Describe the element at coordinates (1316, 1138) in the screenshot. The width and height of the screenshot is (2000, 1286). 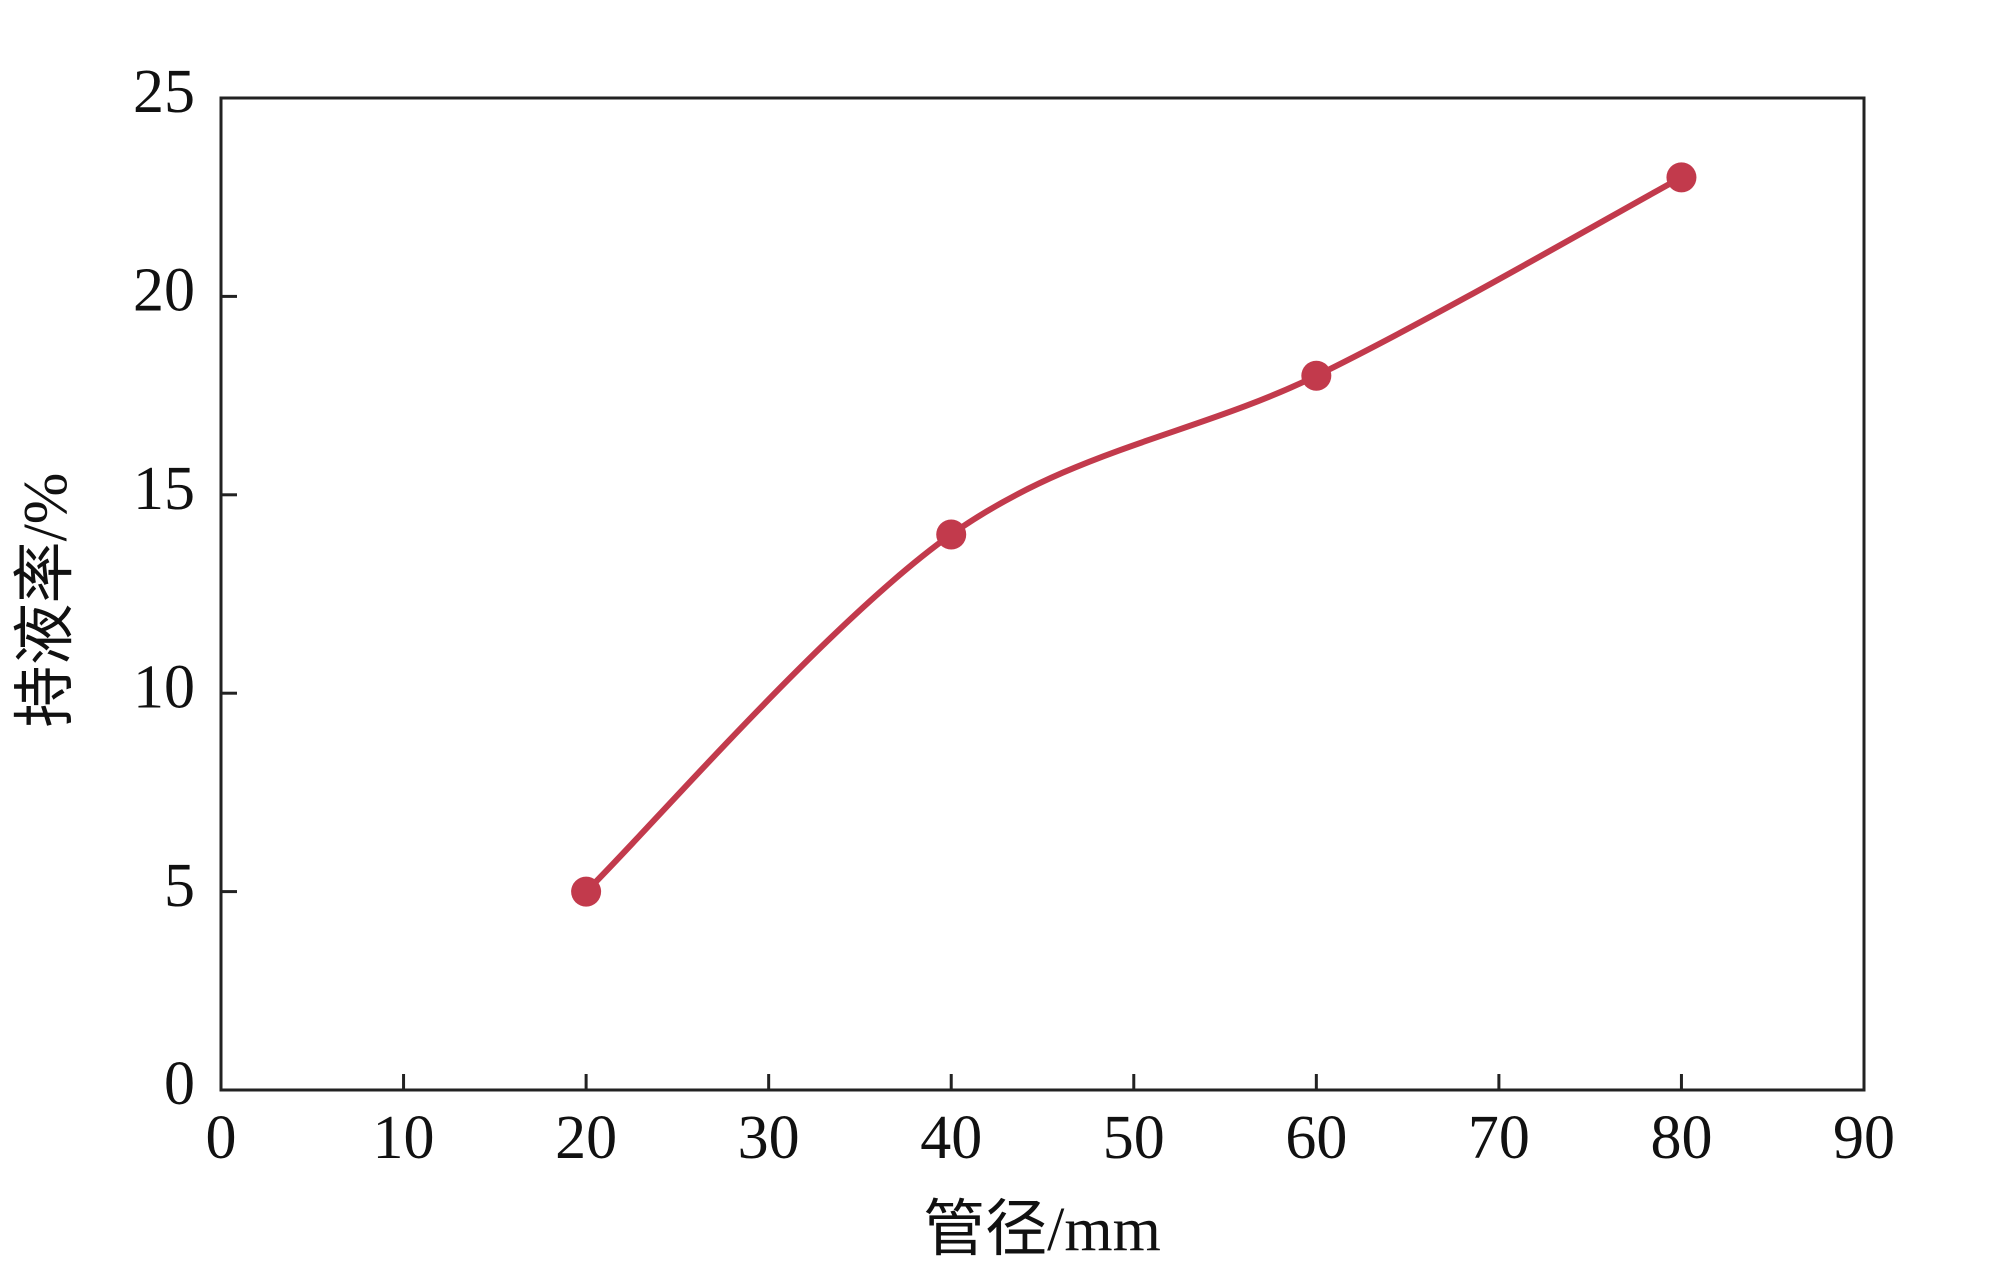
I see `x-tick-label: 60` at that location.